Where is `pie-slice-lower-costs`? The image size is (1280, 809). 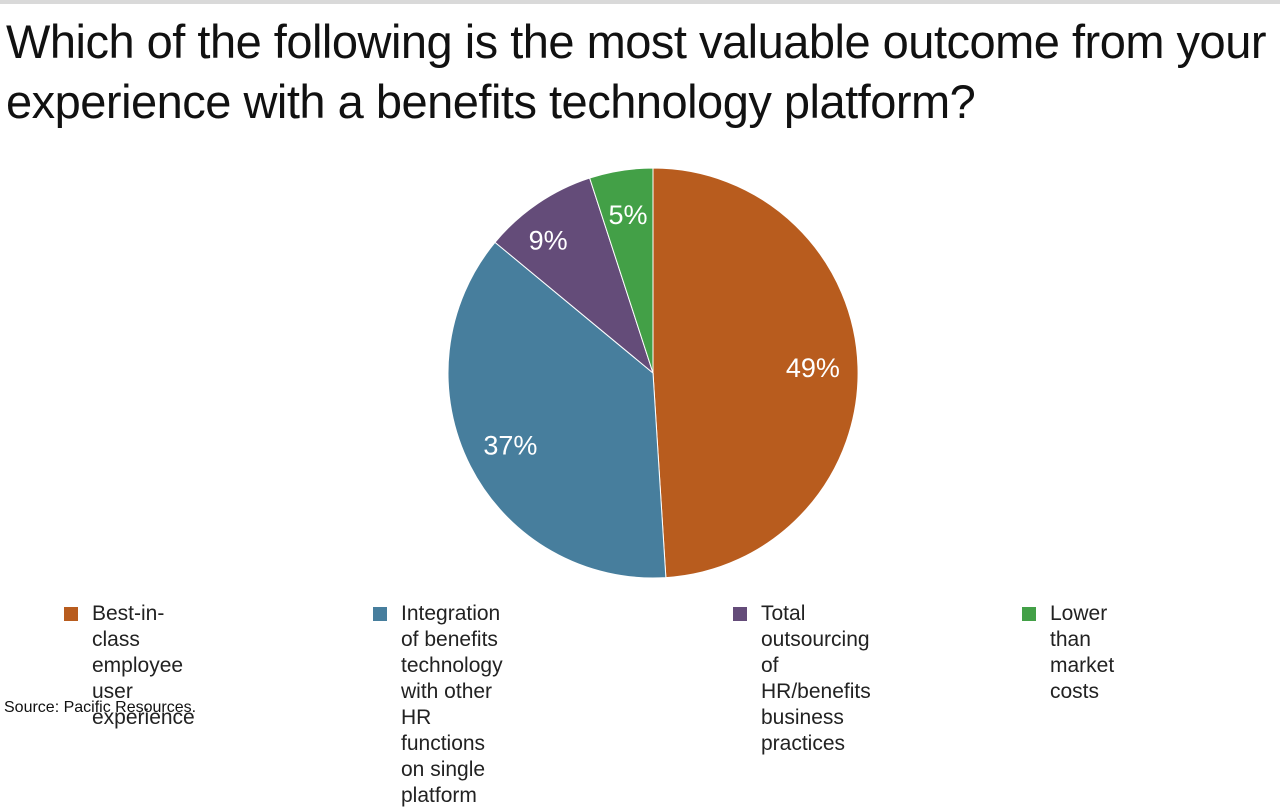
pie-slice-lower-costs is located at coordinates (621, 270).